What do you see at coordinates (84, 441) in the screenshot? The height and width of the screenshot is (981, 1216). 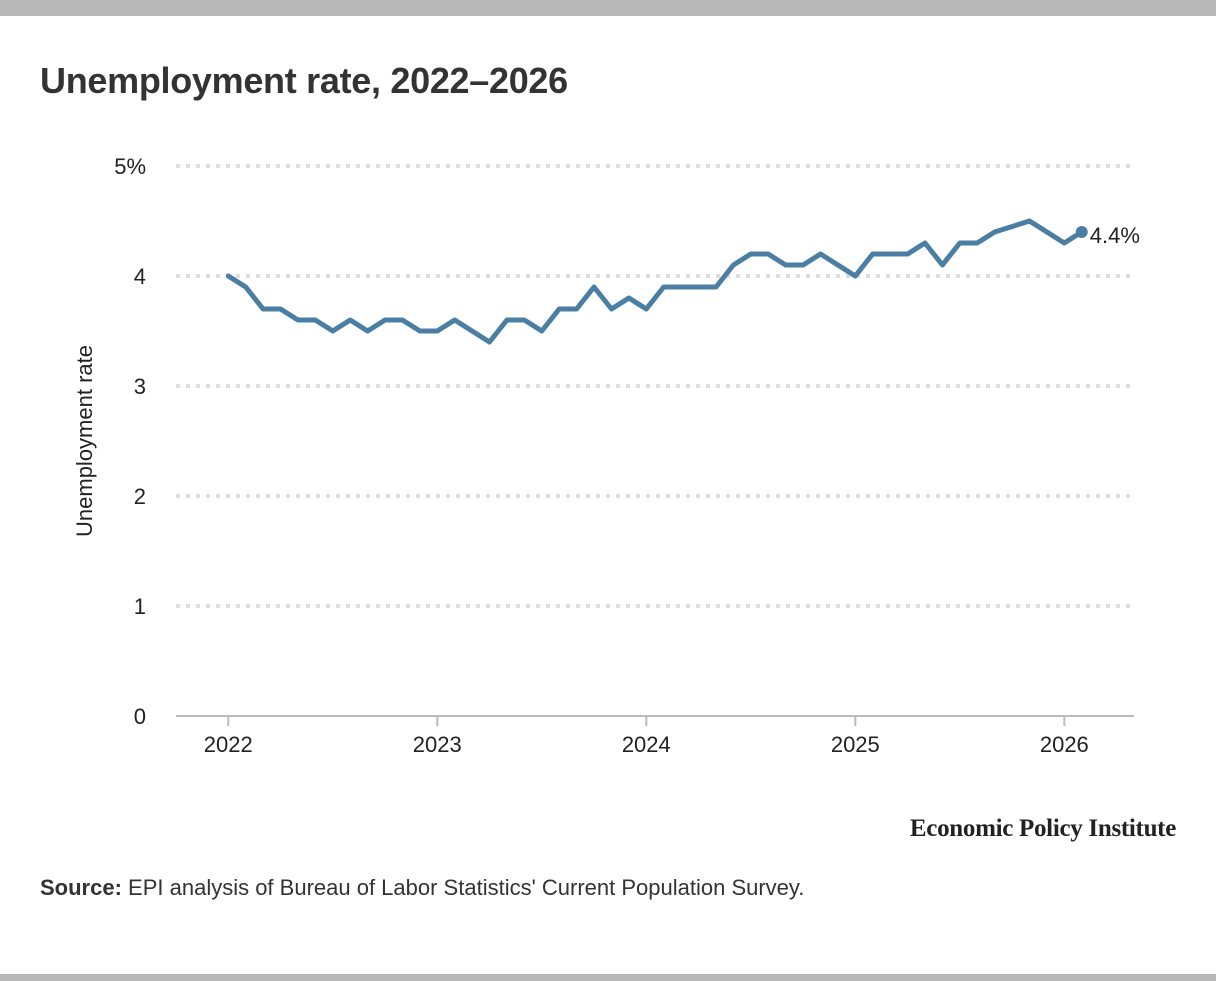 I see `y-axis-title: Unemployment rate` at bounding box center [84, 441].